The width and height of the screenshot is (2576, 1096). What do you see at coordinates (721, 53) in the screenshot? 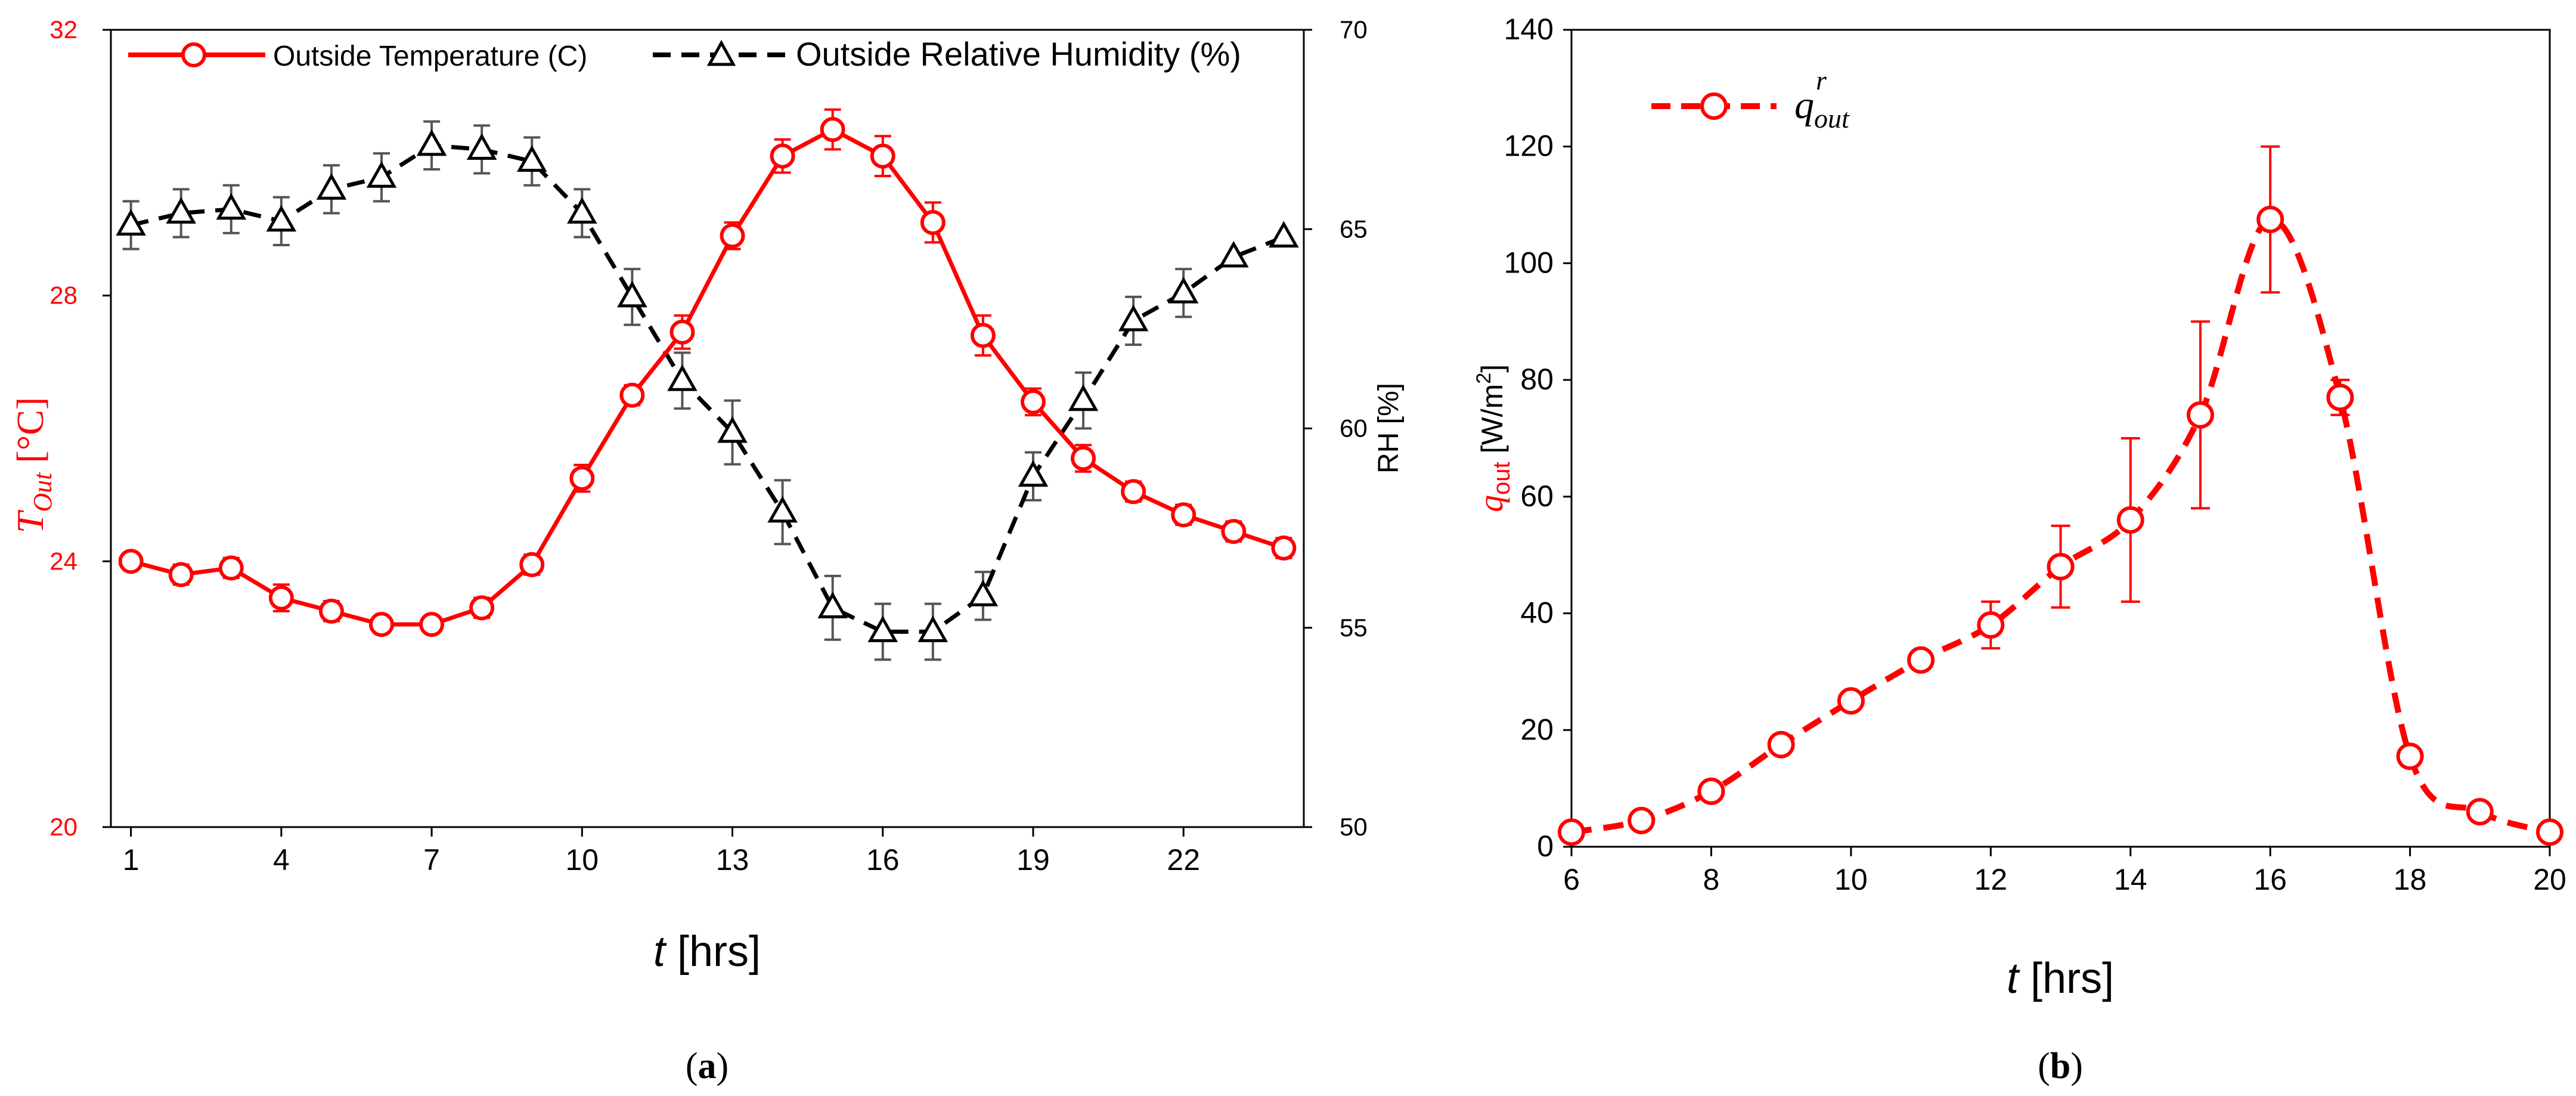
I see `legend-humidity-marker` at bounding box center [721, 53].